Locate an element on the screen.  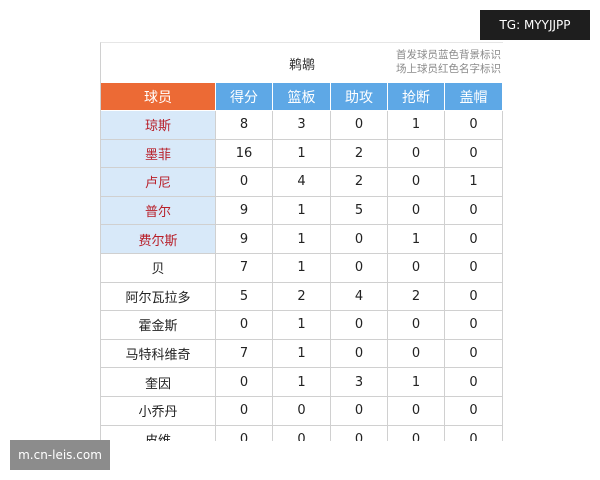
column-header: 抢断 is located at coordinates (416, 97).